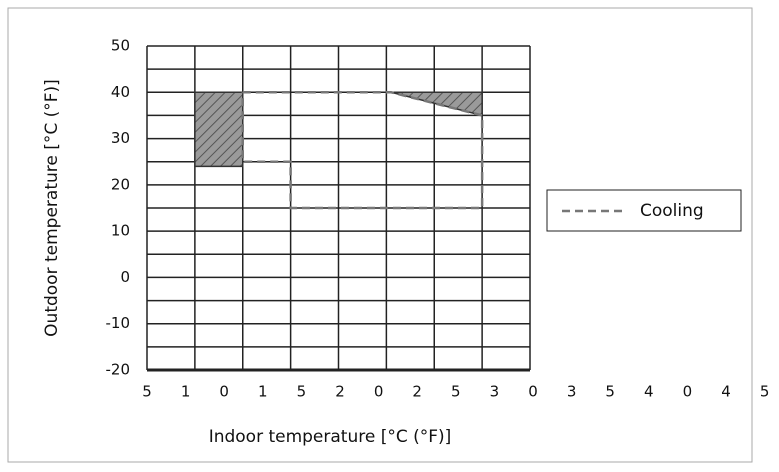 This screenshot has width=779, height=472. I want to click on y-tick-label: 20, so click(120, 184).